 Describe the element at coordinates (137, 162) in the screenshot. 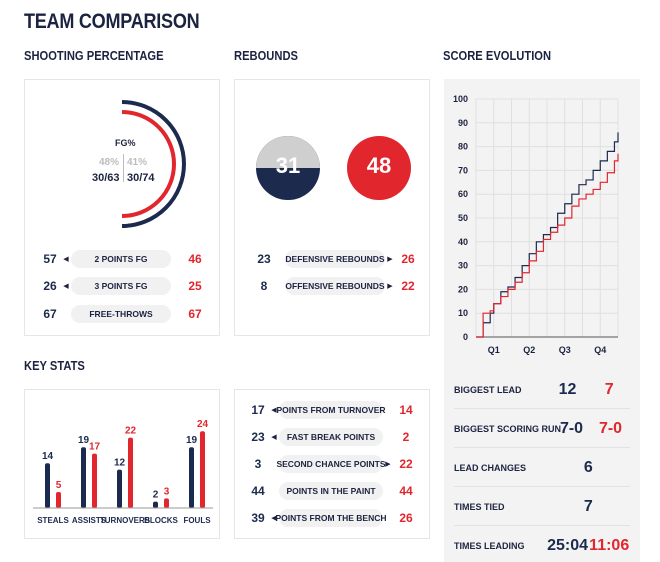

I see `team2-fg-pct: 41%` at that location.